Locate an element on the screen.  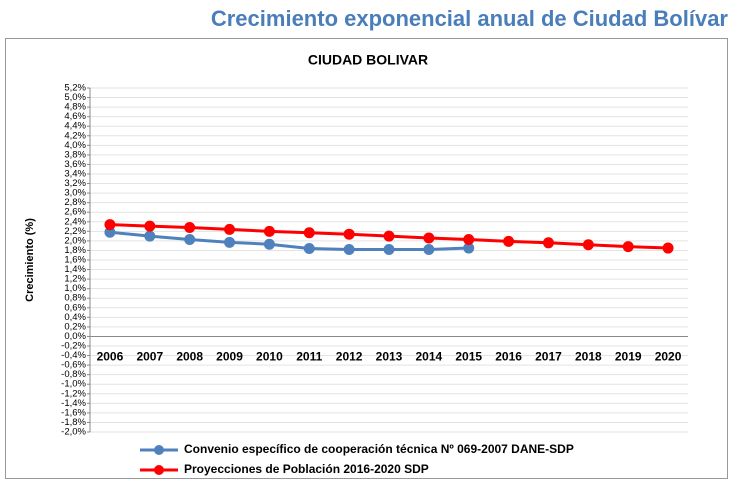
x-tick-label: 2009 is located at coordinates (229, 357).